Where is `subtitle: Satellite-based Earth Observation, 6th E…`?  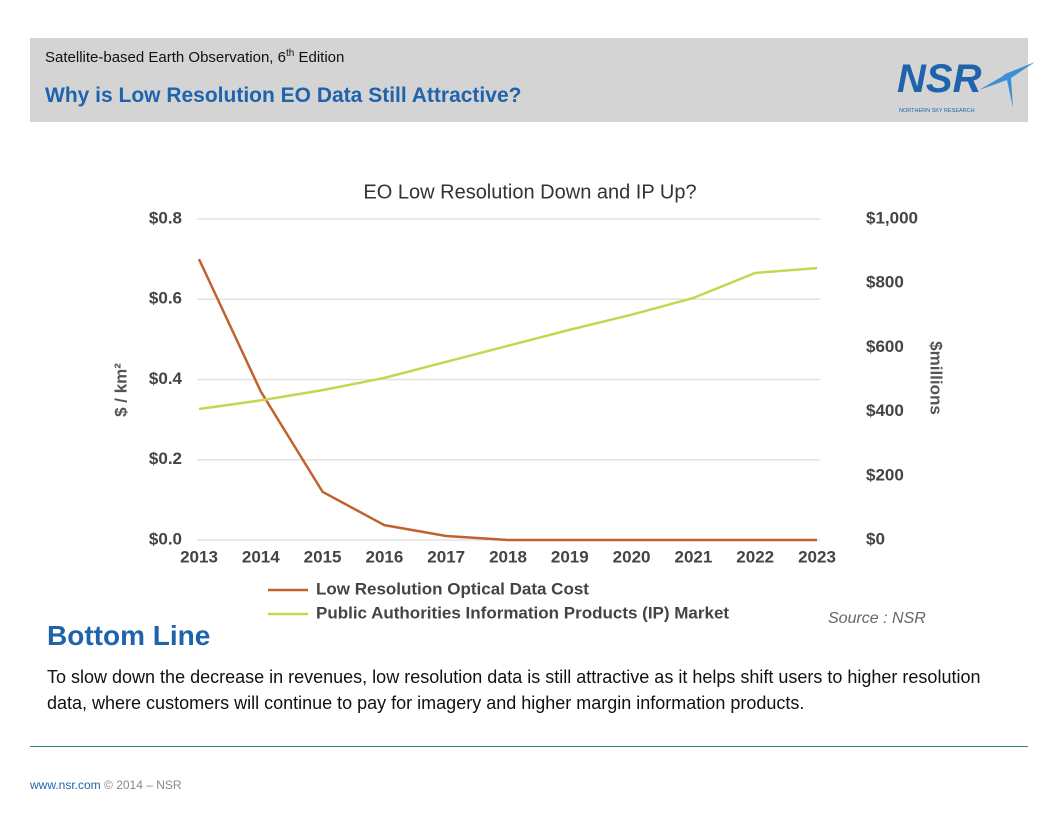
subtitle: Satellite-based Earth Observation, 6th E… is located at coordinates (194, 57).